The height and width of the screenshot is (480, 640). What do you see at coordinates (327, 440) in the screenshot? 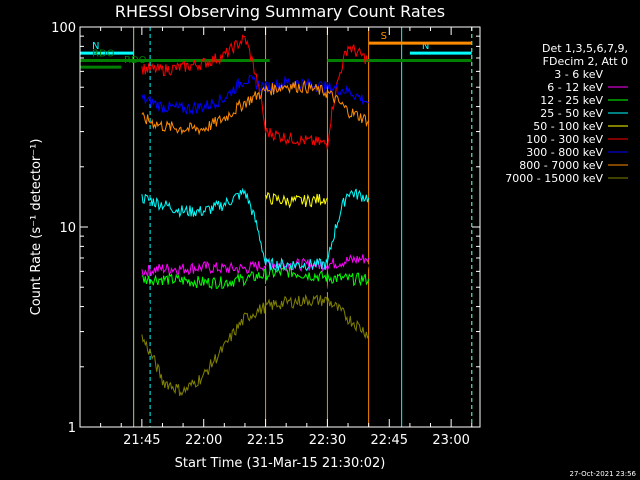
I see `x-tick-label-3: 22:30` at bounding box center [327, 440].